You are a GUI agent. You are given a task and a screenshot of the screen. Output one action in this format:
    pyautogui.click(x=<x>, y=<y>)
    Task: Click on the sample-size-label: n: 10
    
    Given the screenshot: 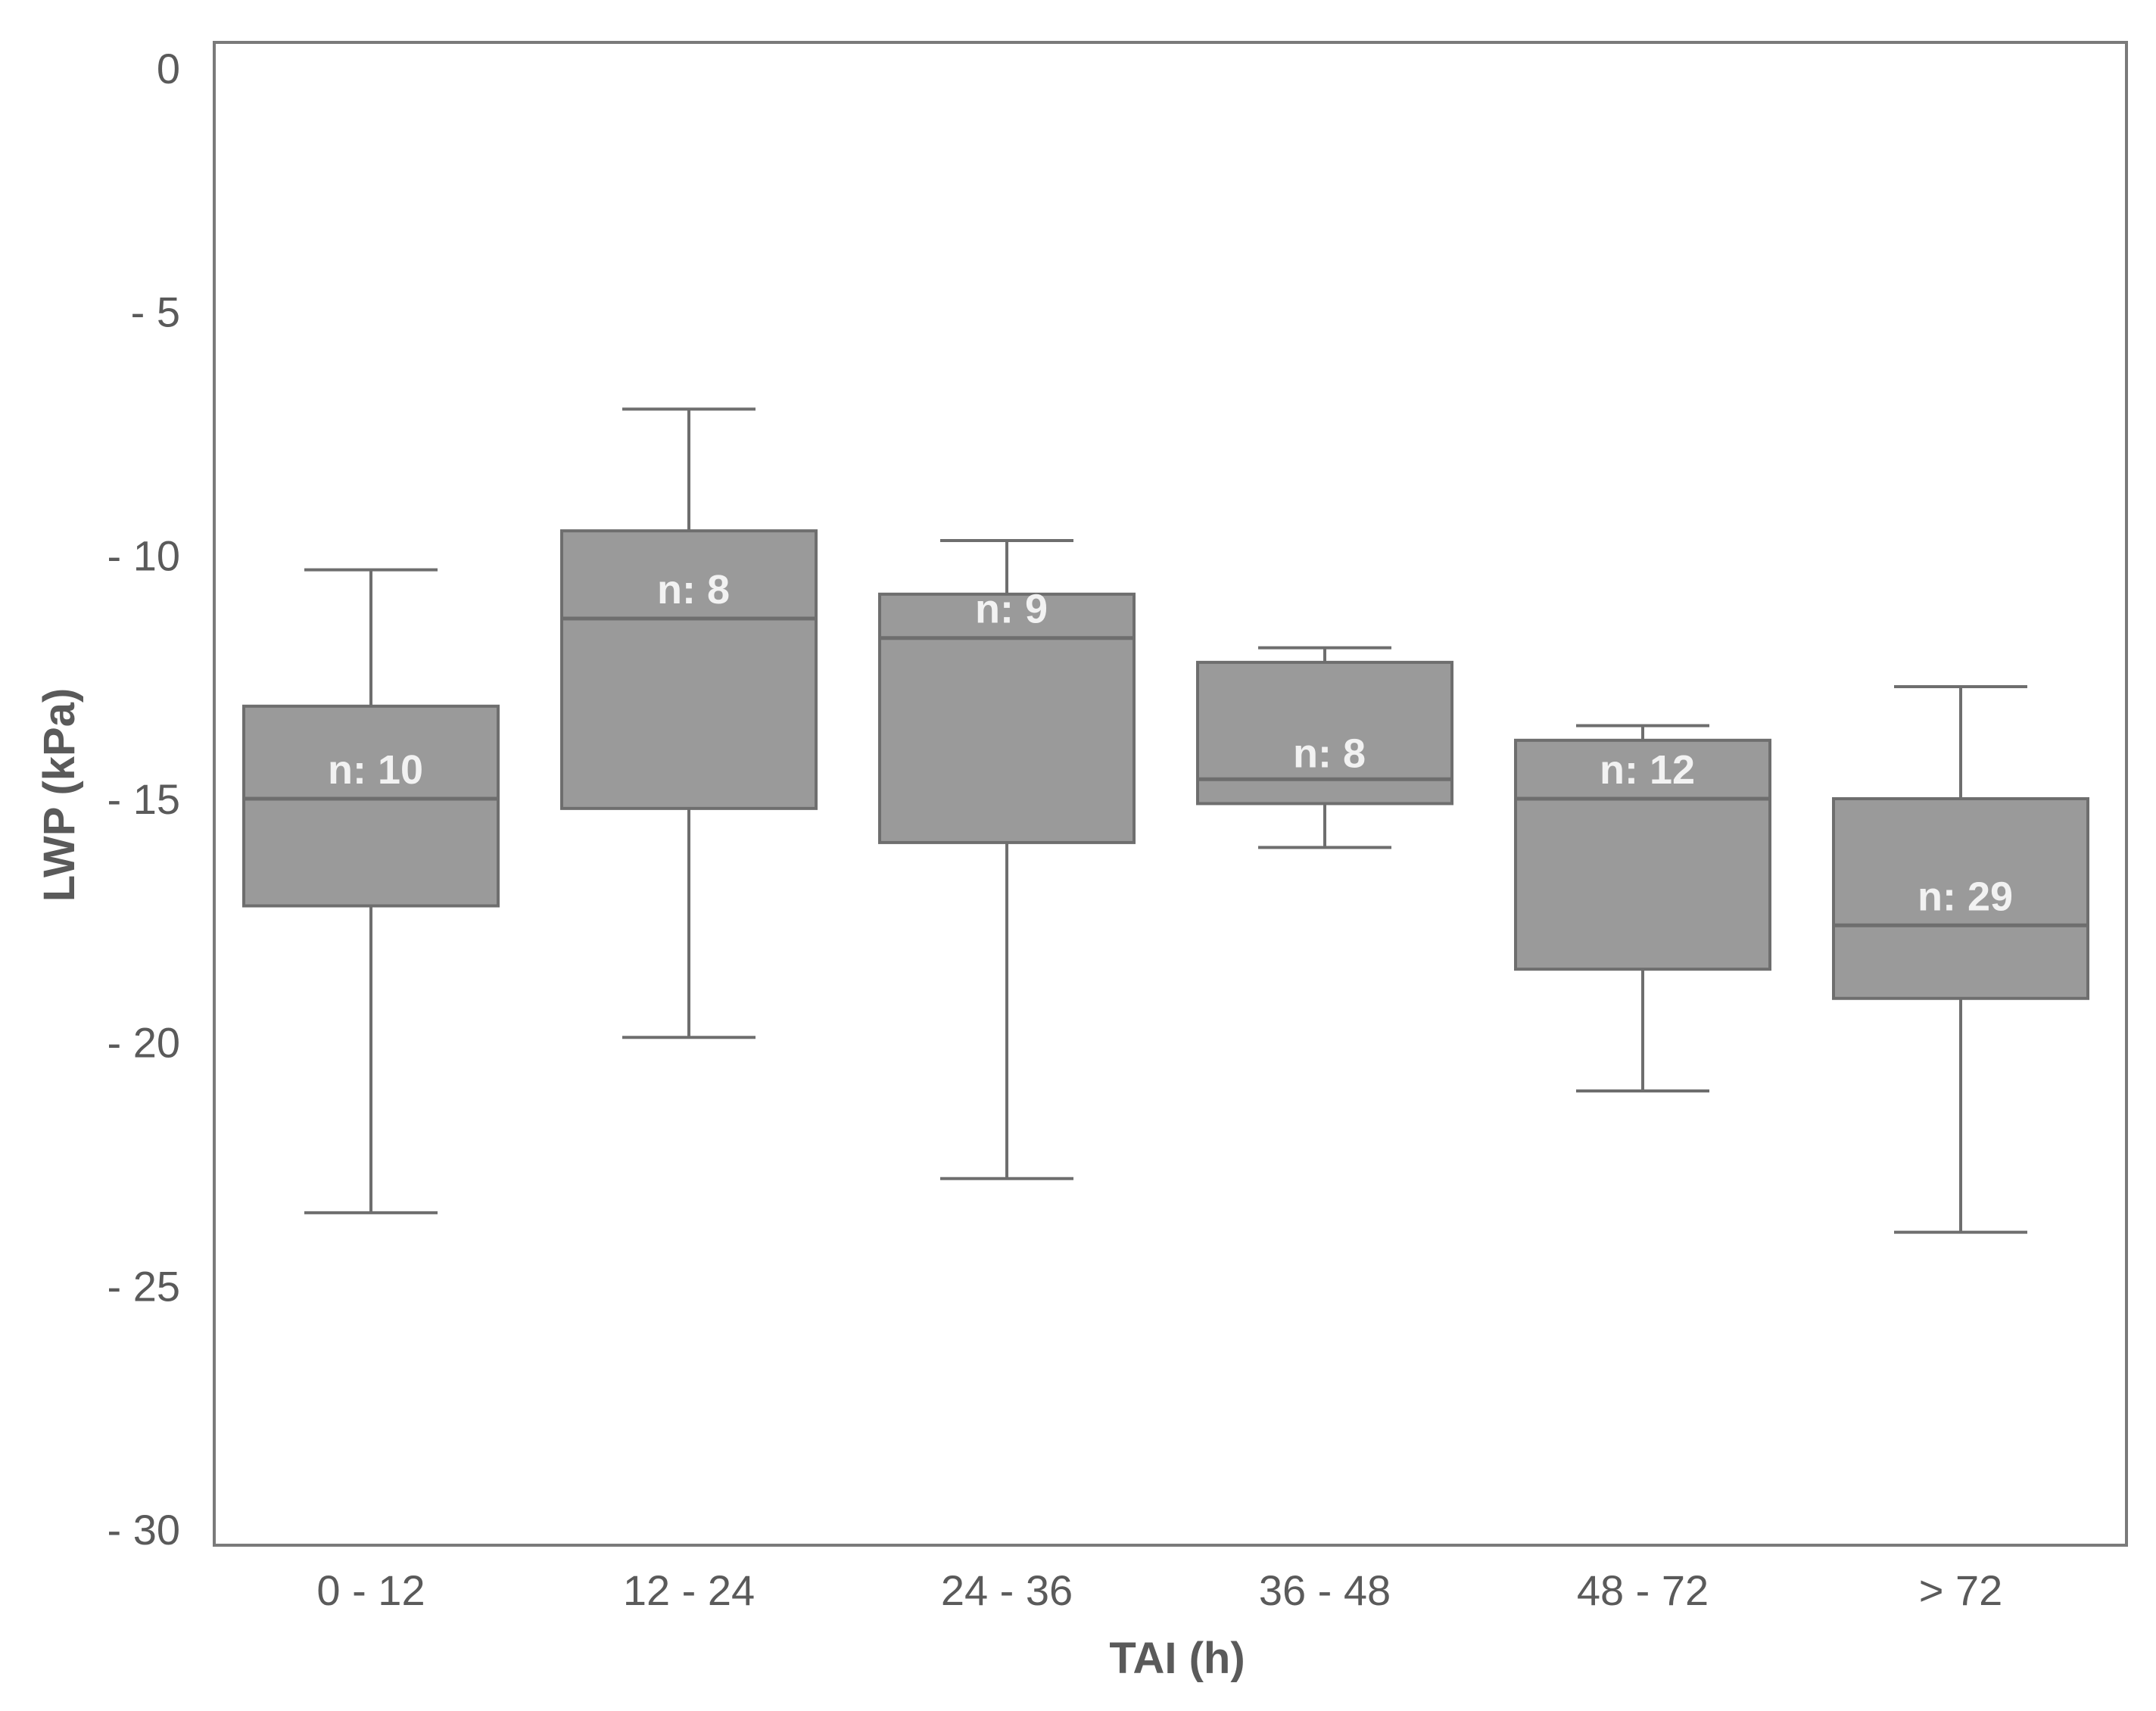 What is the action you would take?
    pyautogui.click(x=375, y=770)
    